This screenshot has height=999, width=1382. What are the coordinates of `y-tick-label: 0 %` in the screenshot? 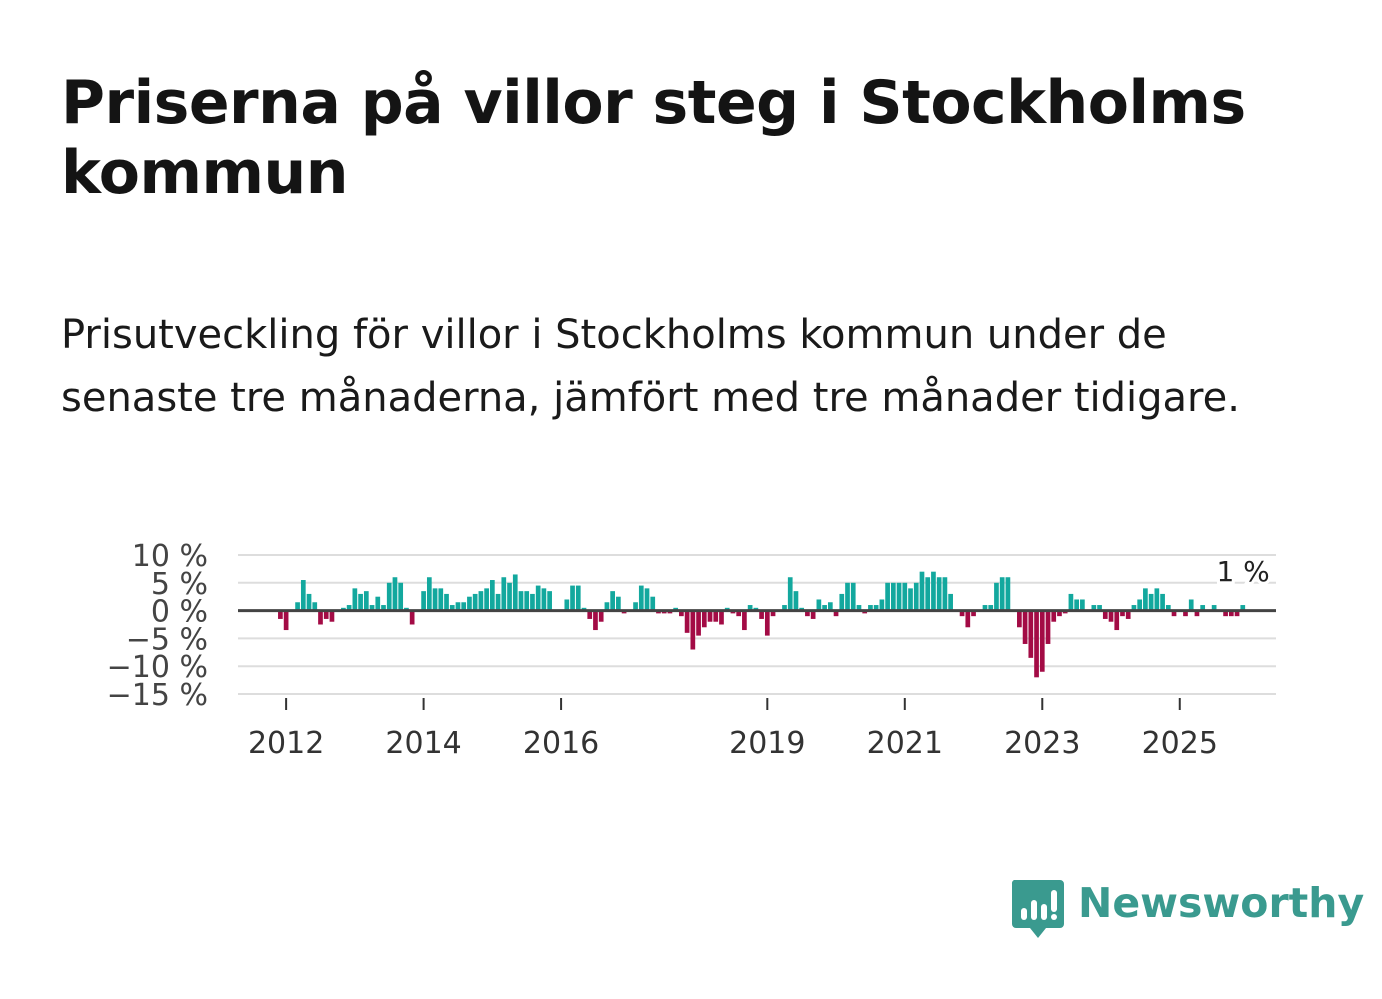 It's located at (179, 612).